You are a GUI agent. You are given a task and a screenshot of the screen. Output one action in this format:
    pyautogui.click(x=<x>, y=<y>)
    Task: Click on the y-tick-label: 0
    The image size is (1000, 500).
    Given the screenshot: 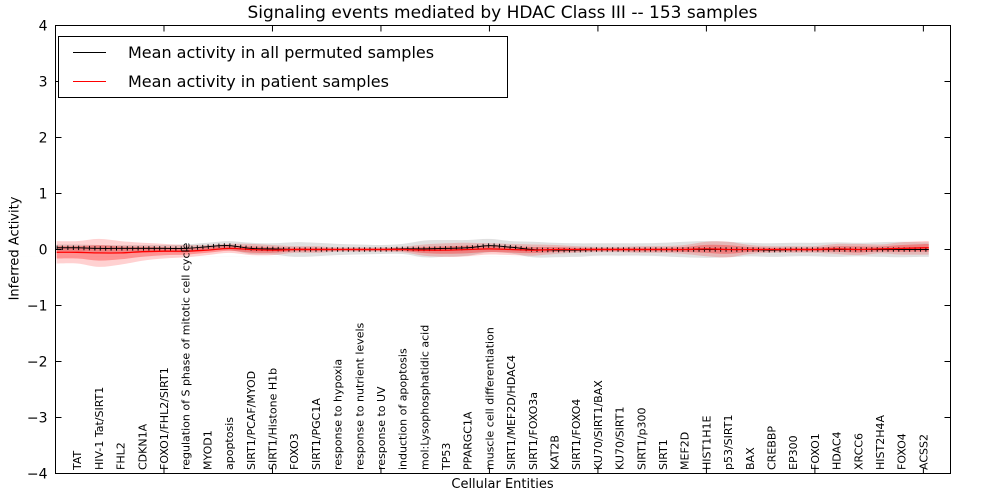 What is the action you would take?
    pyautogui.click(x=43, y=251)
    